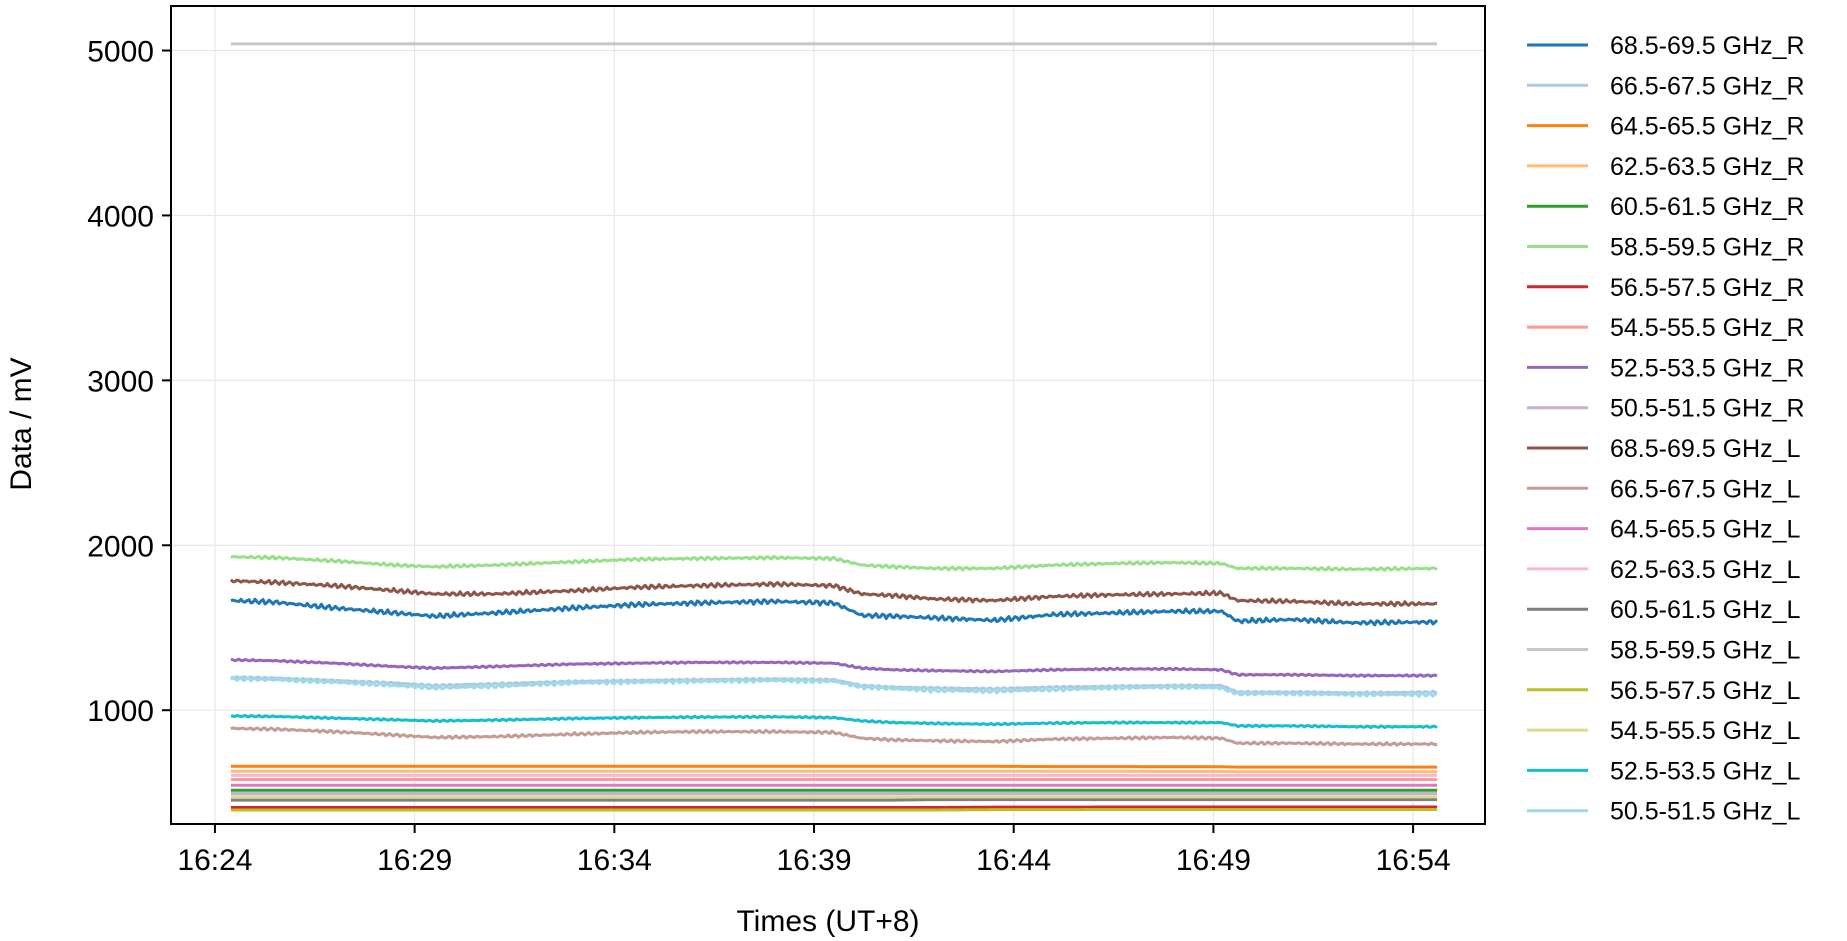 The height and width of the screenshot is (941, 1847). What do you see at coordinates (414, 860) in the screenshot?
I see `x-tick-label: 16:29` at bounding box center [414, 860].